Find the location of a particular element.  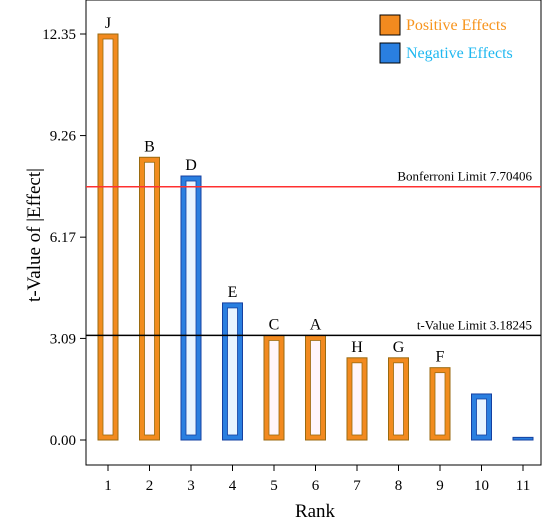

x-tick-label: 8 is located at coordinates (399, 486).